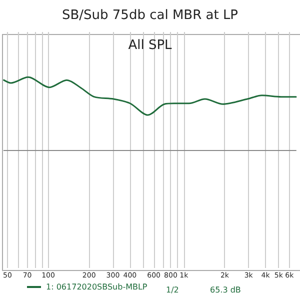 Image resolution: width=300 pixels, height=300 pixels. I want to click on chart-title: SB/Sub 75db cal MBR at LP, so click(150, 15).